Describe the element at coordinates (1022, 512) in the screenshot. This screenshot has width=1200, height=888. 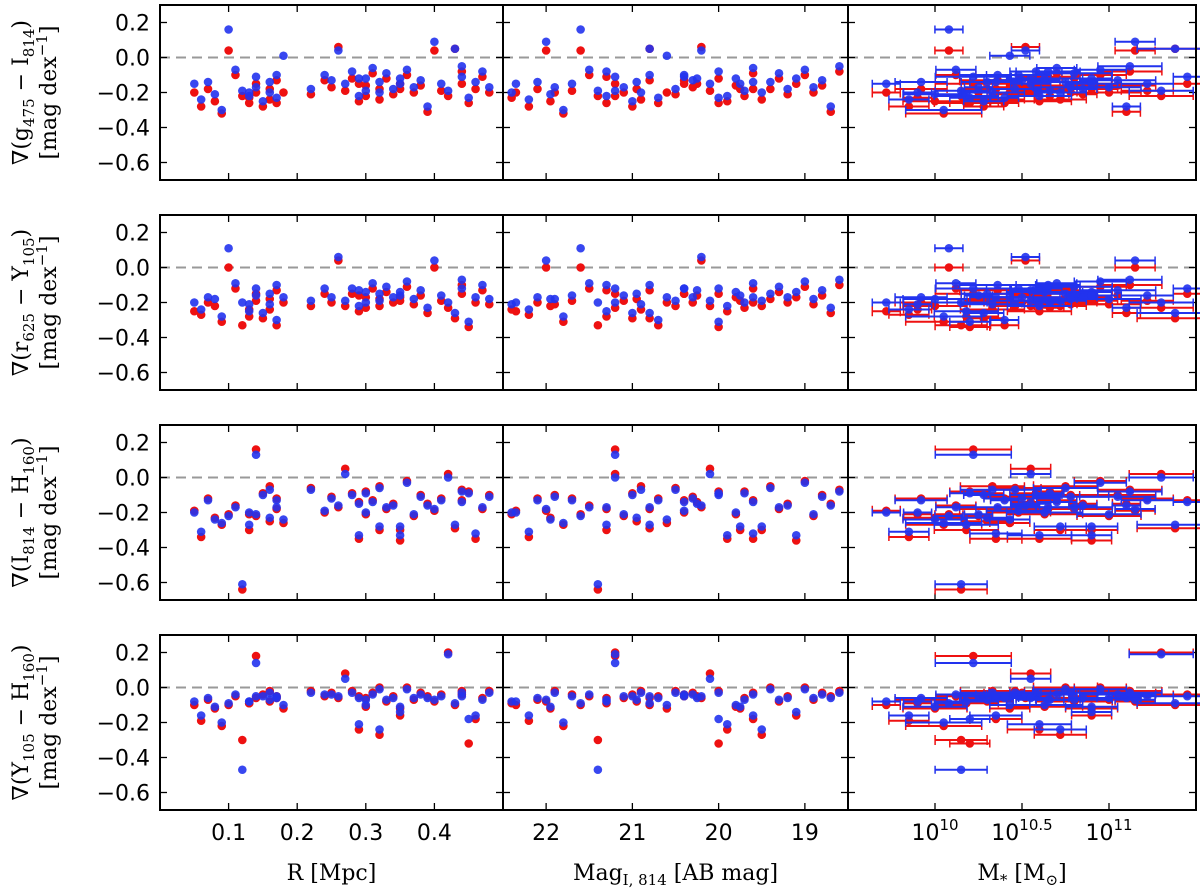
I see `panel-frame` at that location.